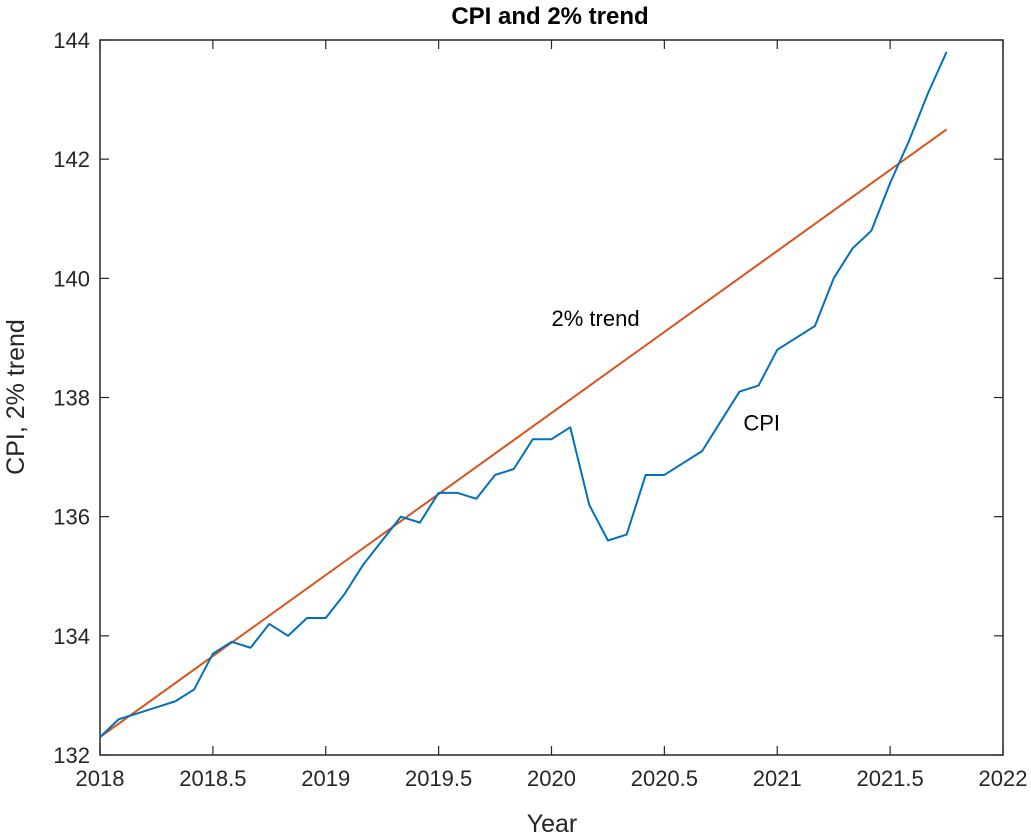  What do you see at coordinates (551, 778) in the screenshot?
I see `x-tick-label: 2020` at bounding box center [551, 778].